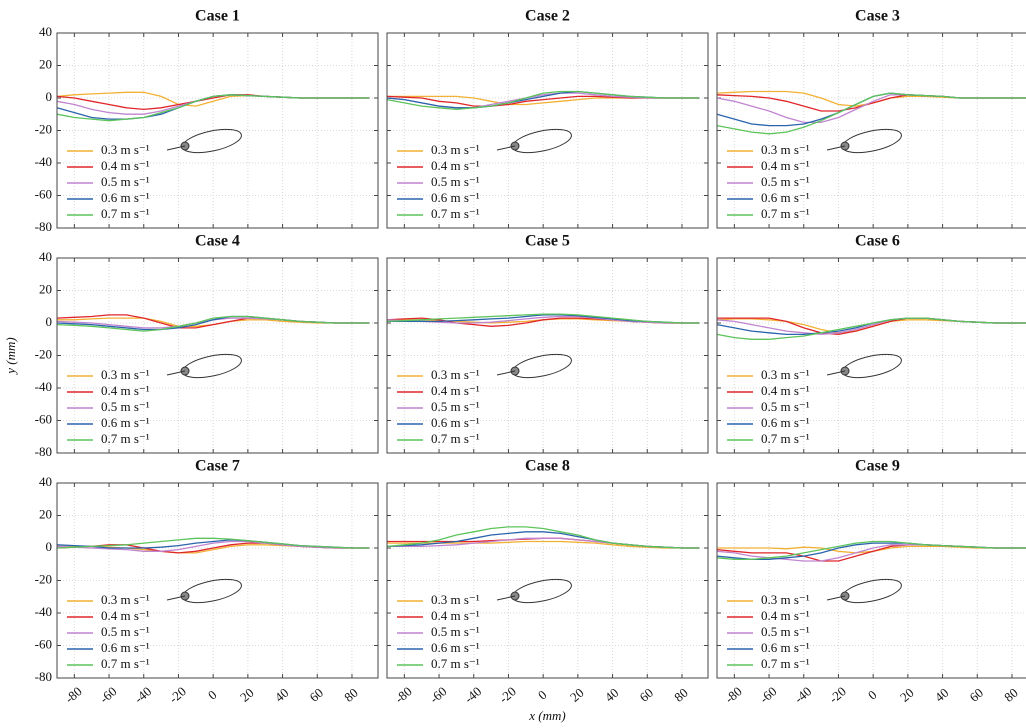 Image resolution: width=1026 pixels, height=728 pixels. I want to click on panel-title: Case 1, so click(217, 16).